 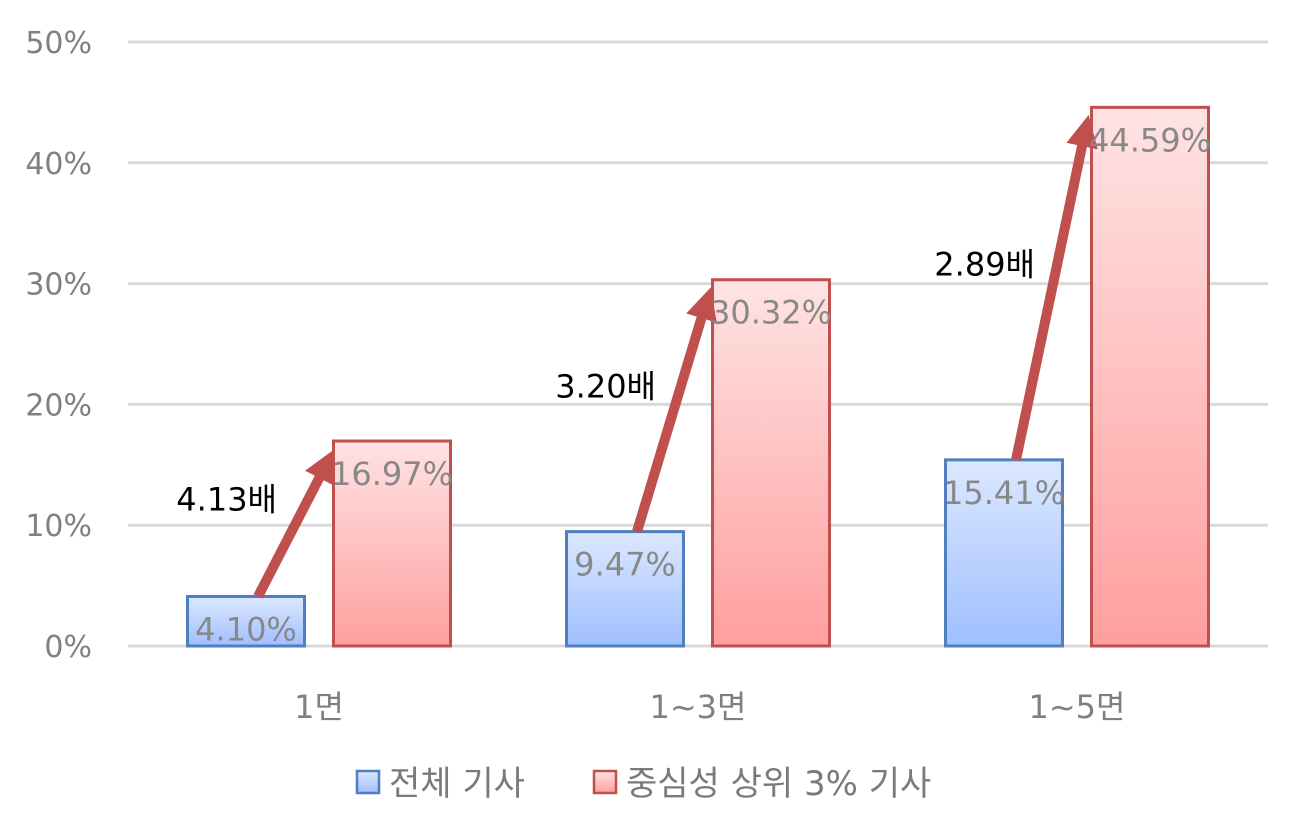 I want to click on y-tick-label: 30%, so click(x=58, y=285).